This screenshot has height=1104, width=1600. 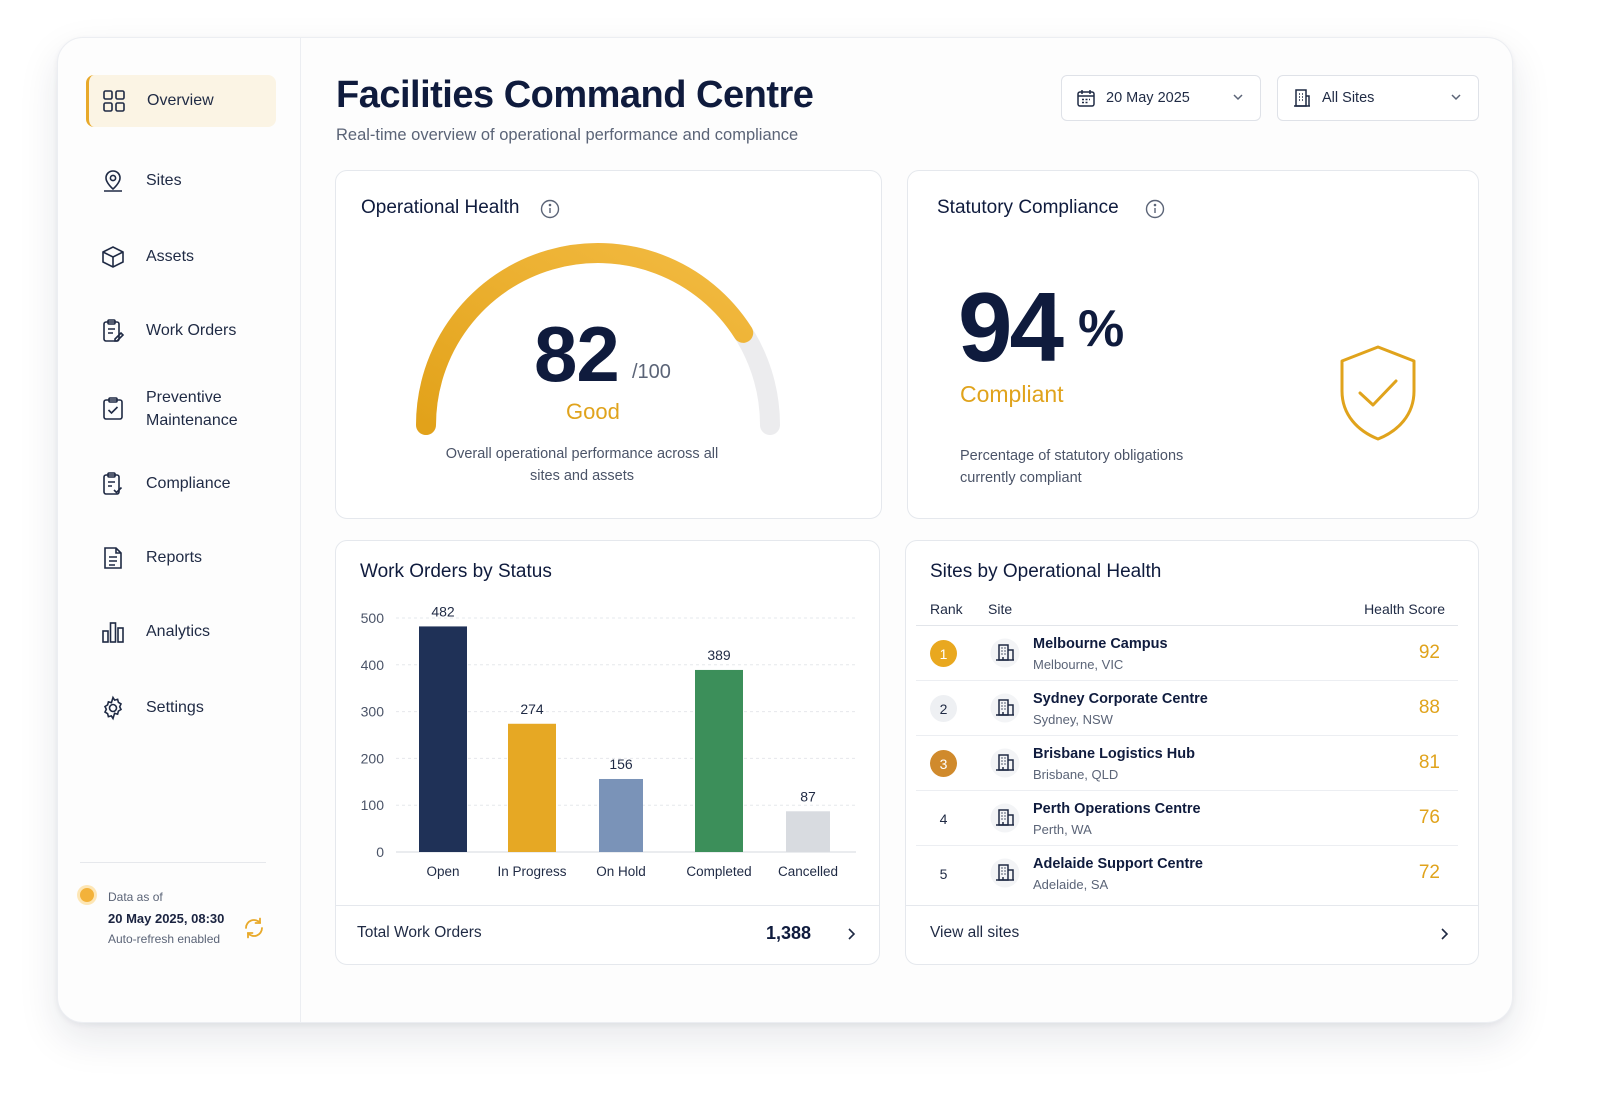 I want to click on column-header-health-score: Health Score, so click(x=1404, y=609).